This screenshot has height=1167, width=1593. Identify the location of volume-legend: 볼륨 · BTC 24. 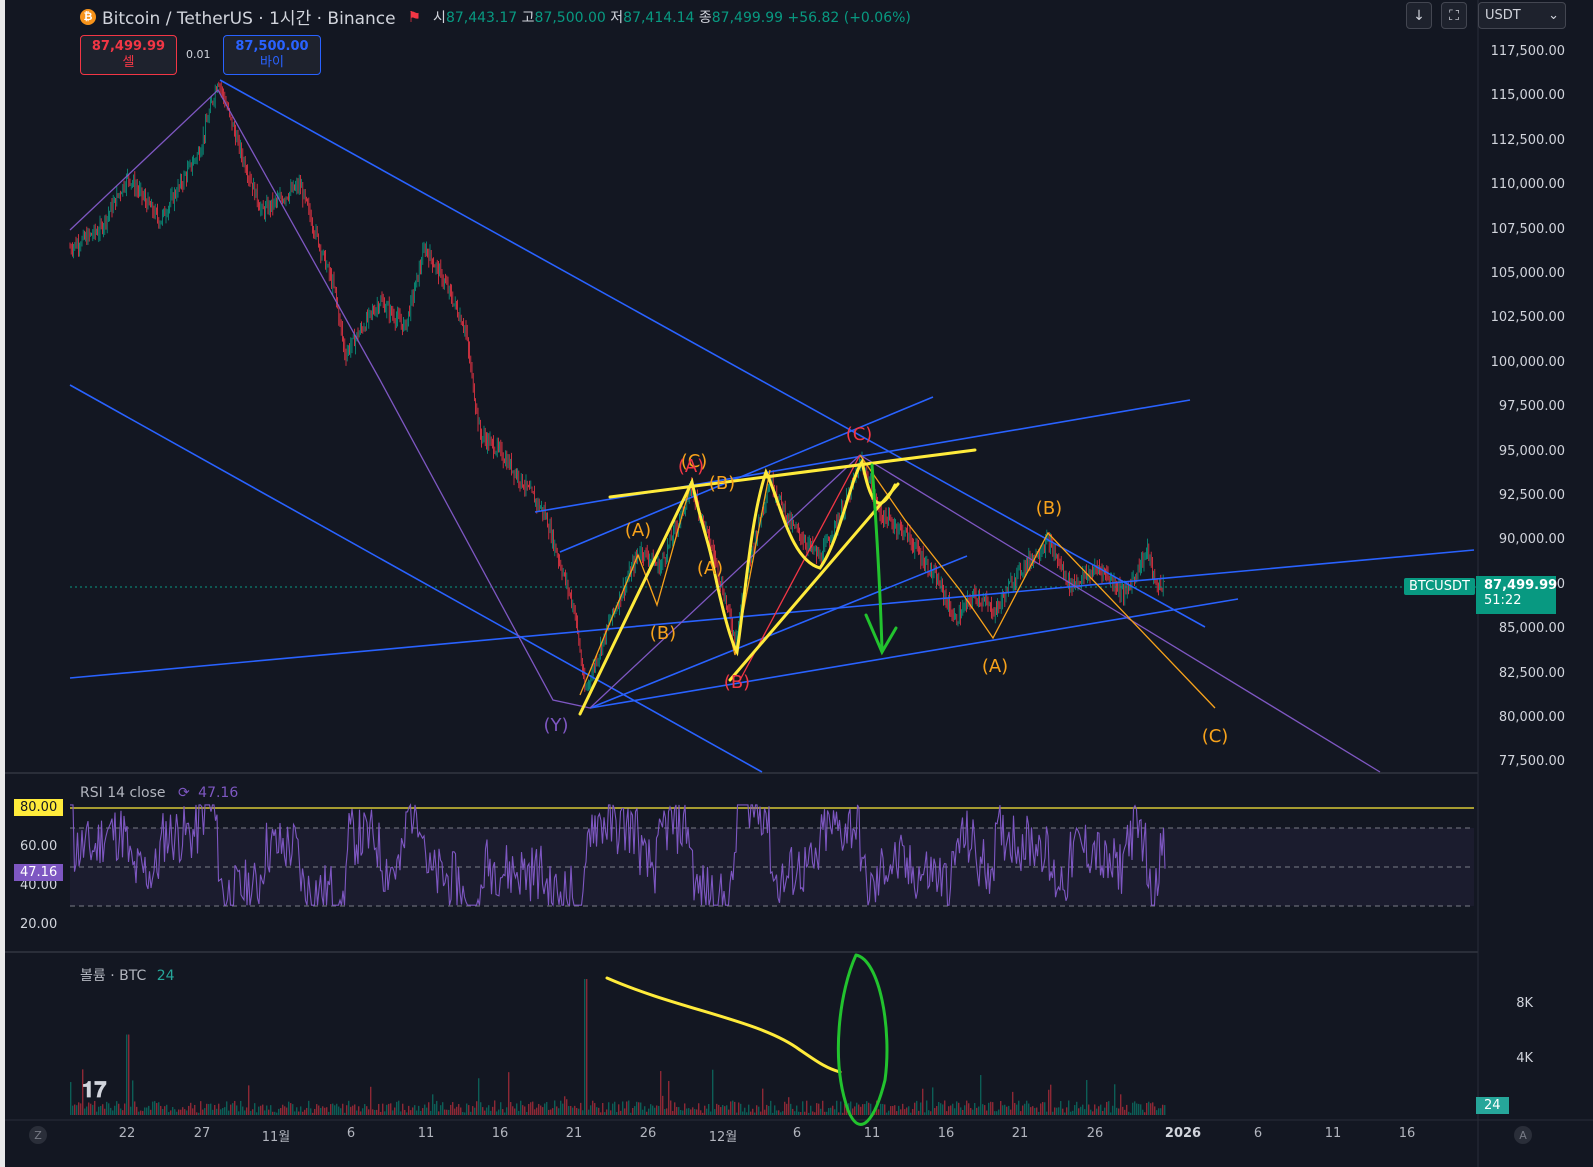
(127, 976).